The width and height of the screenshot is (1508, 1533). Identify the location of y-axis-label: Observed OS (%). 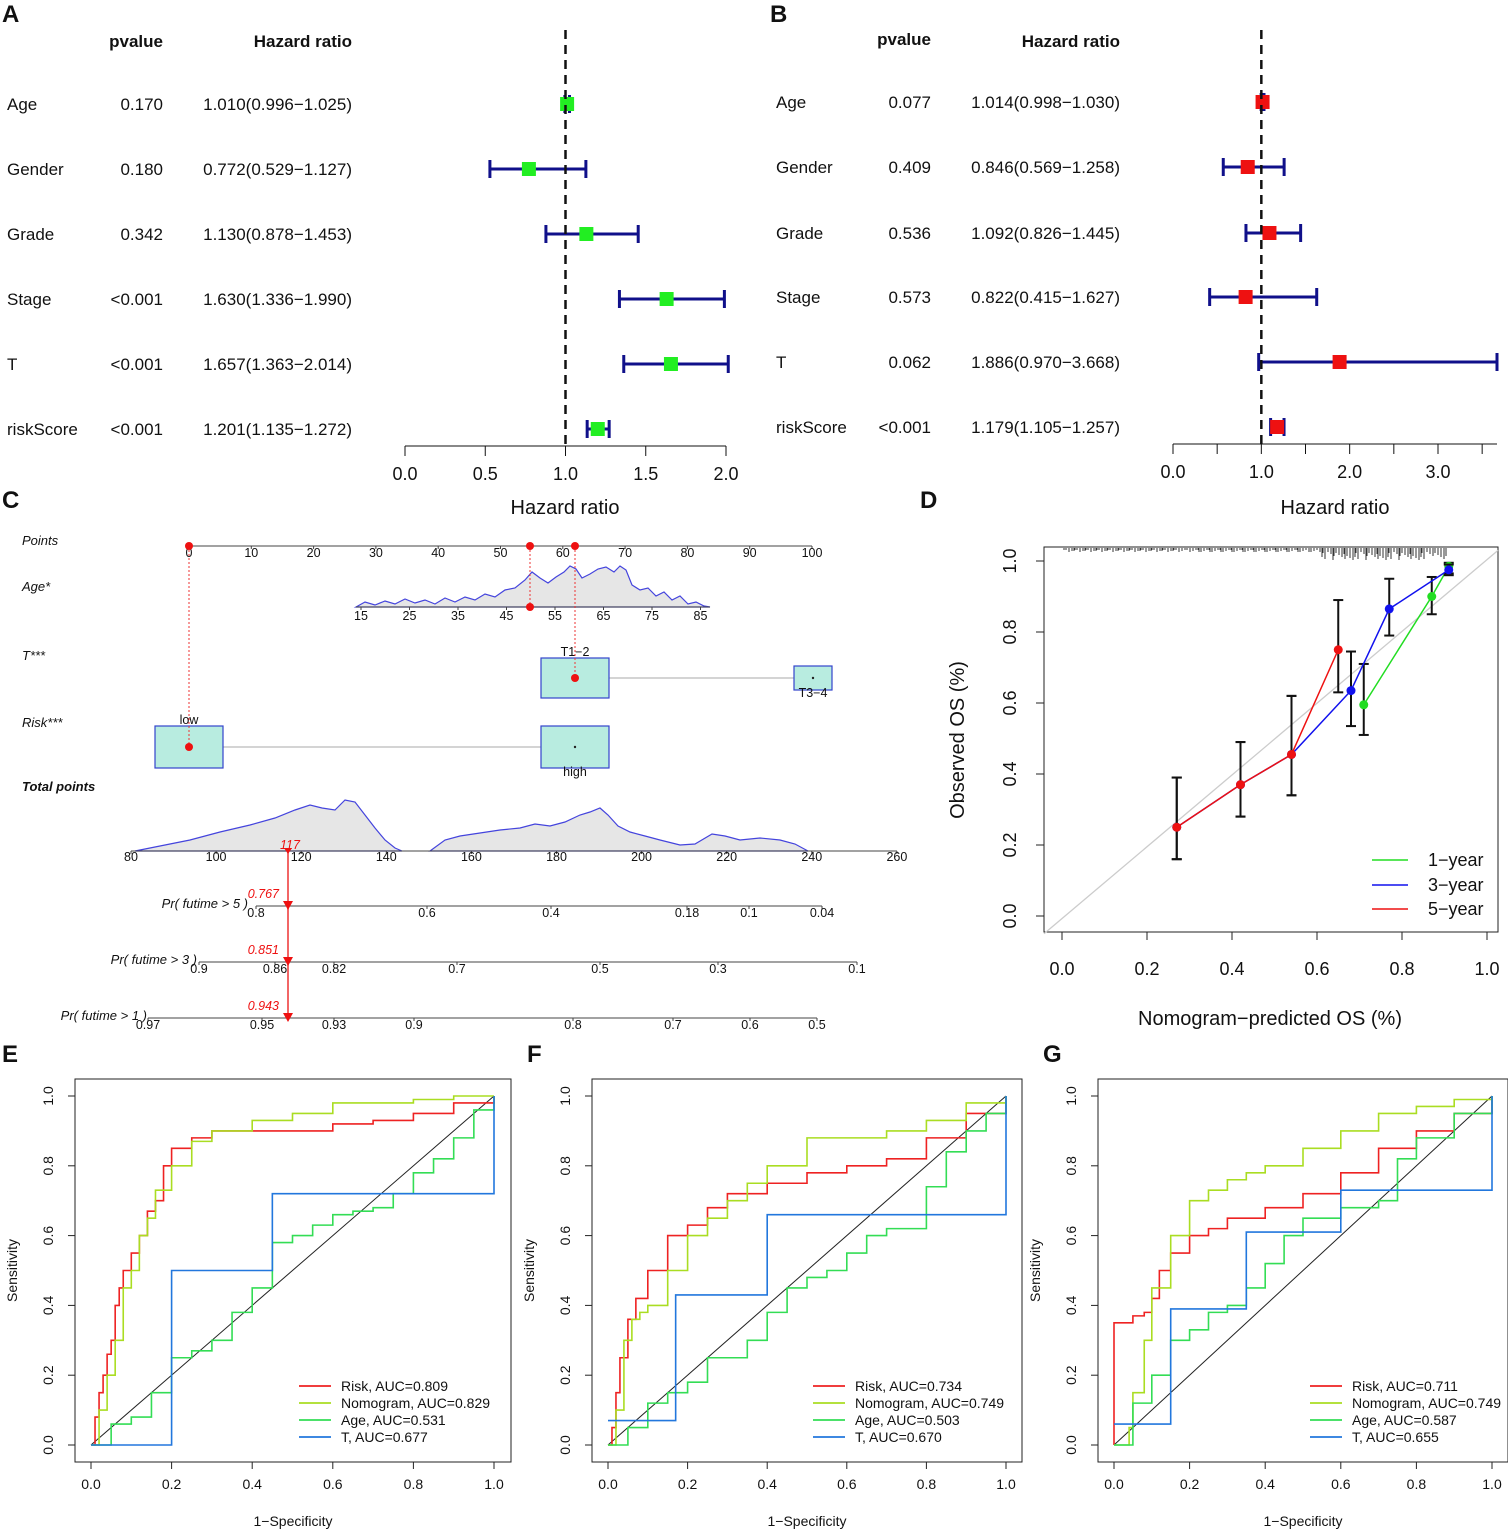
(958, 740).